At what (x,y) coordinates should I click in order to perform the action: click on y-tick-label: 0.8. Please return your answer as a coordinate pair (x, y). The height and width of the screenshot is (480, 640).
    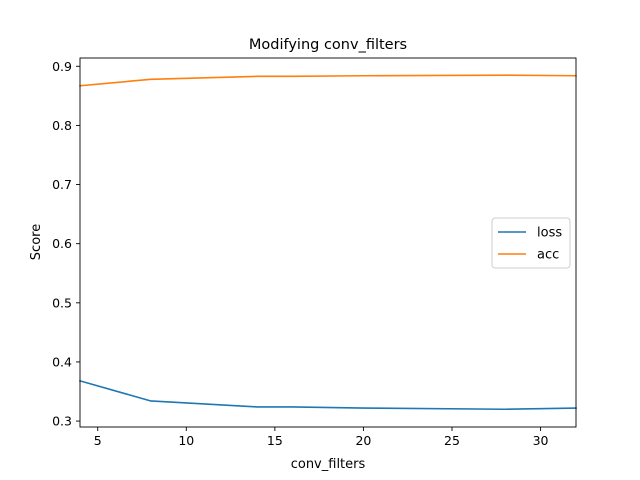
    Looking at the image, I should click on (62, 125).